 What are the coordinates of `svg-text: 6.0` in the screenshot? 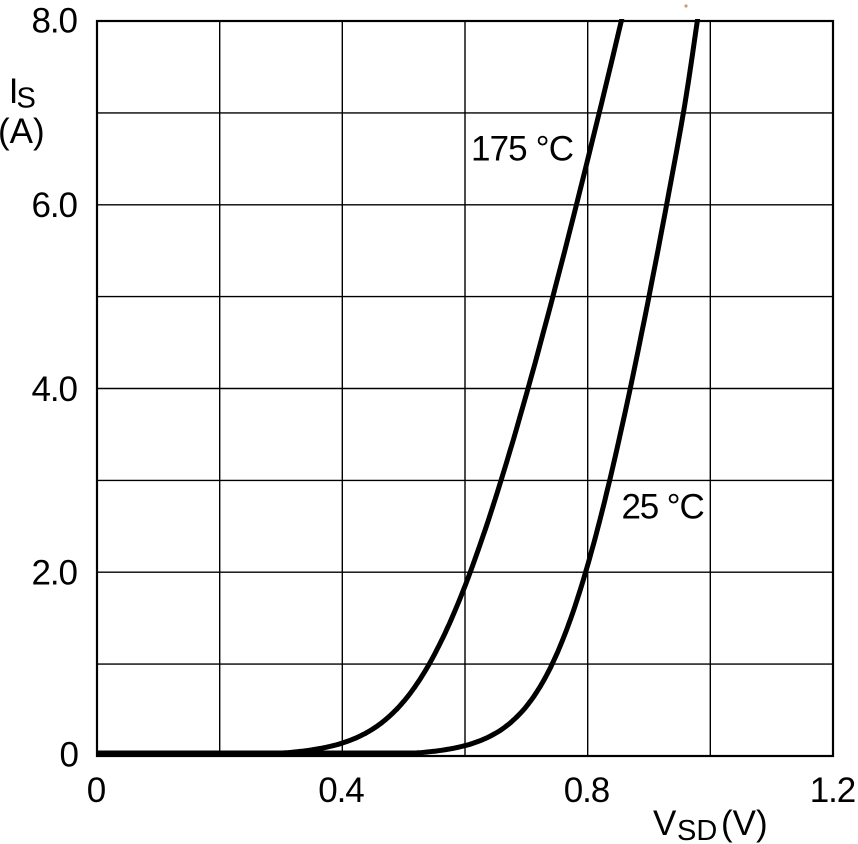 It's located at (55, 205).